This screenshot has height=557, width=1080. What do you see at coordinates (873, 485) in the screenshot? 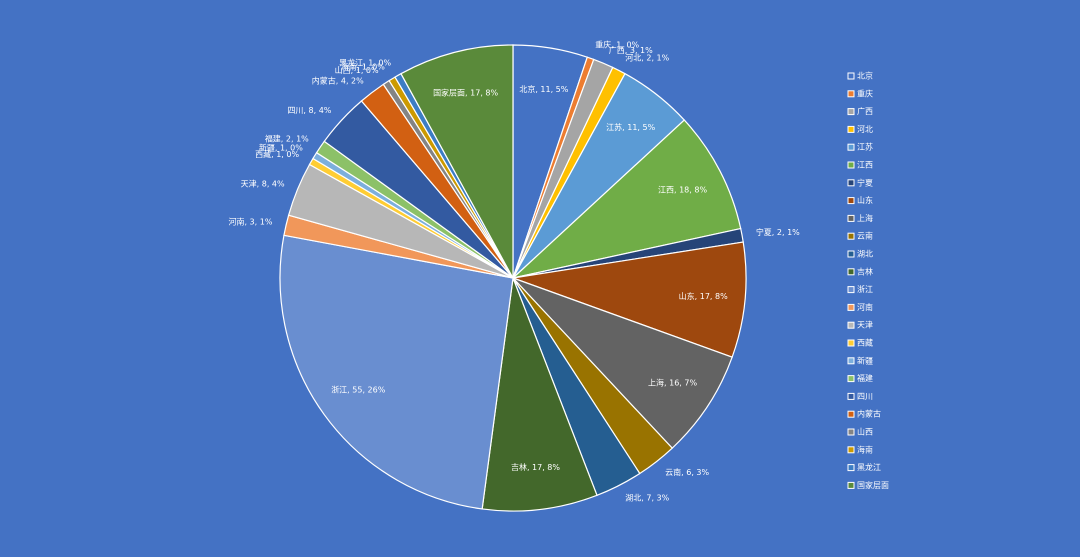
I see `legend-label: 国家层面` at bounding box center [873, 485].